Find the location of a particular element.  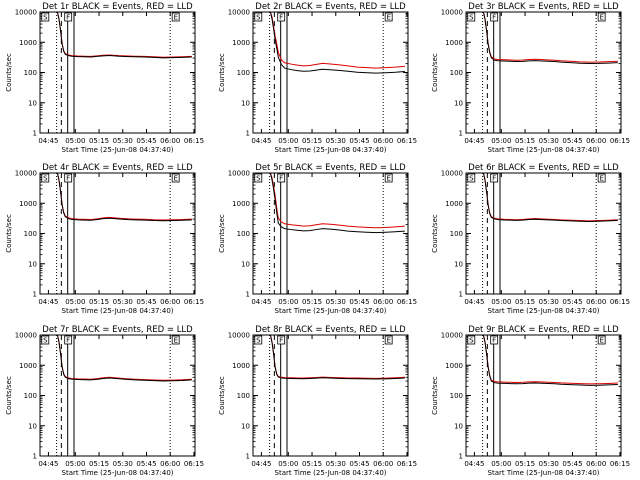

panel-title: Det 9r BLACK = Events, RED = LLD is located at coordinates (543, 330).